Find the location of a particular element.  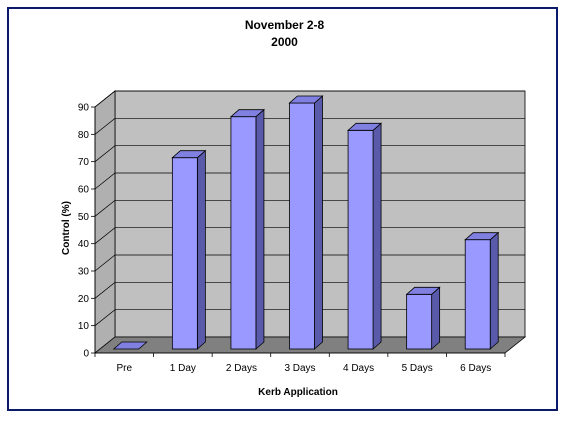

x-tick-label: 1 Day is located at coordinates (183, 368).